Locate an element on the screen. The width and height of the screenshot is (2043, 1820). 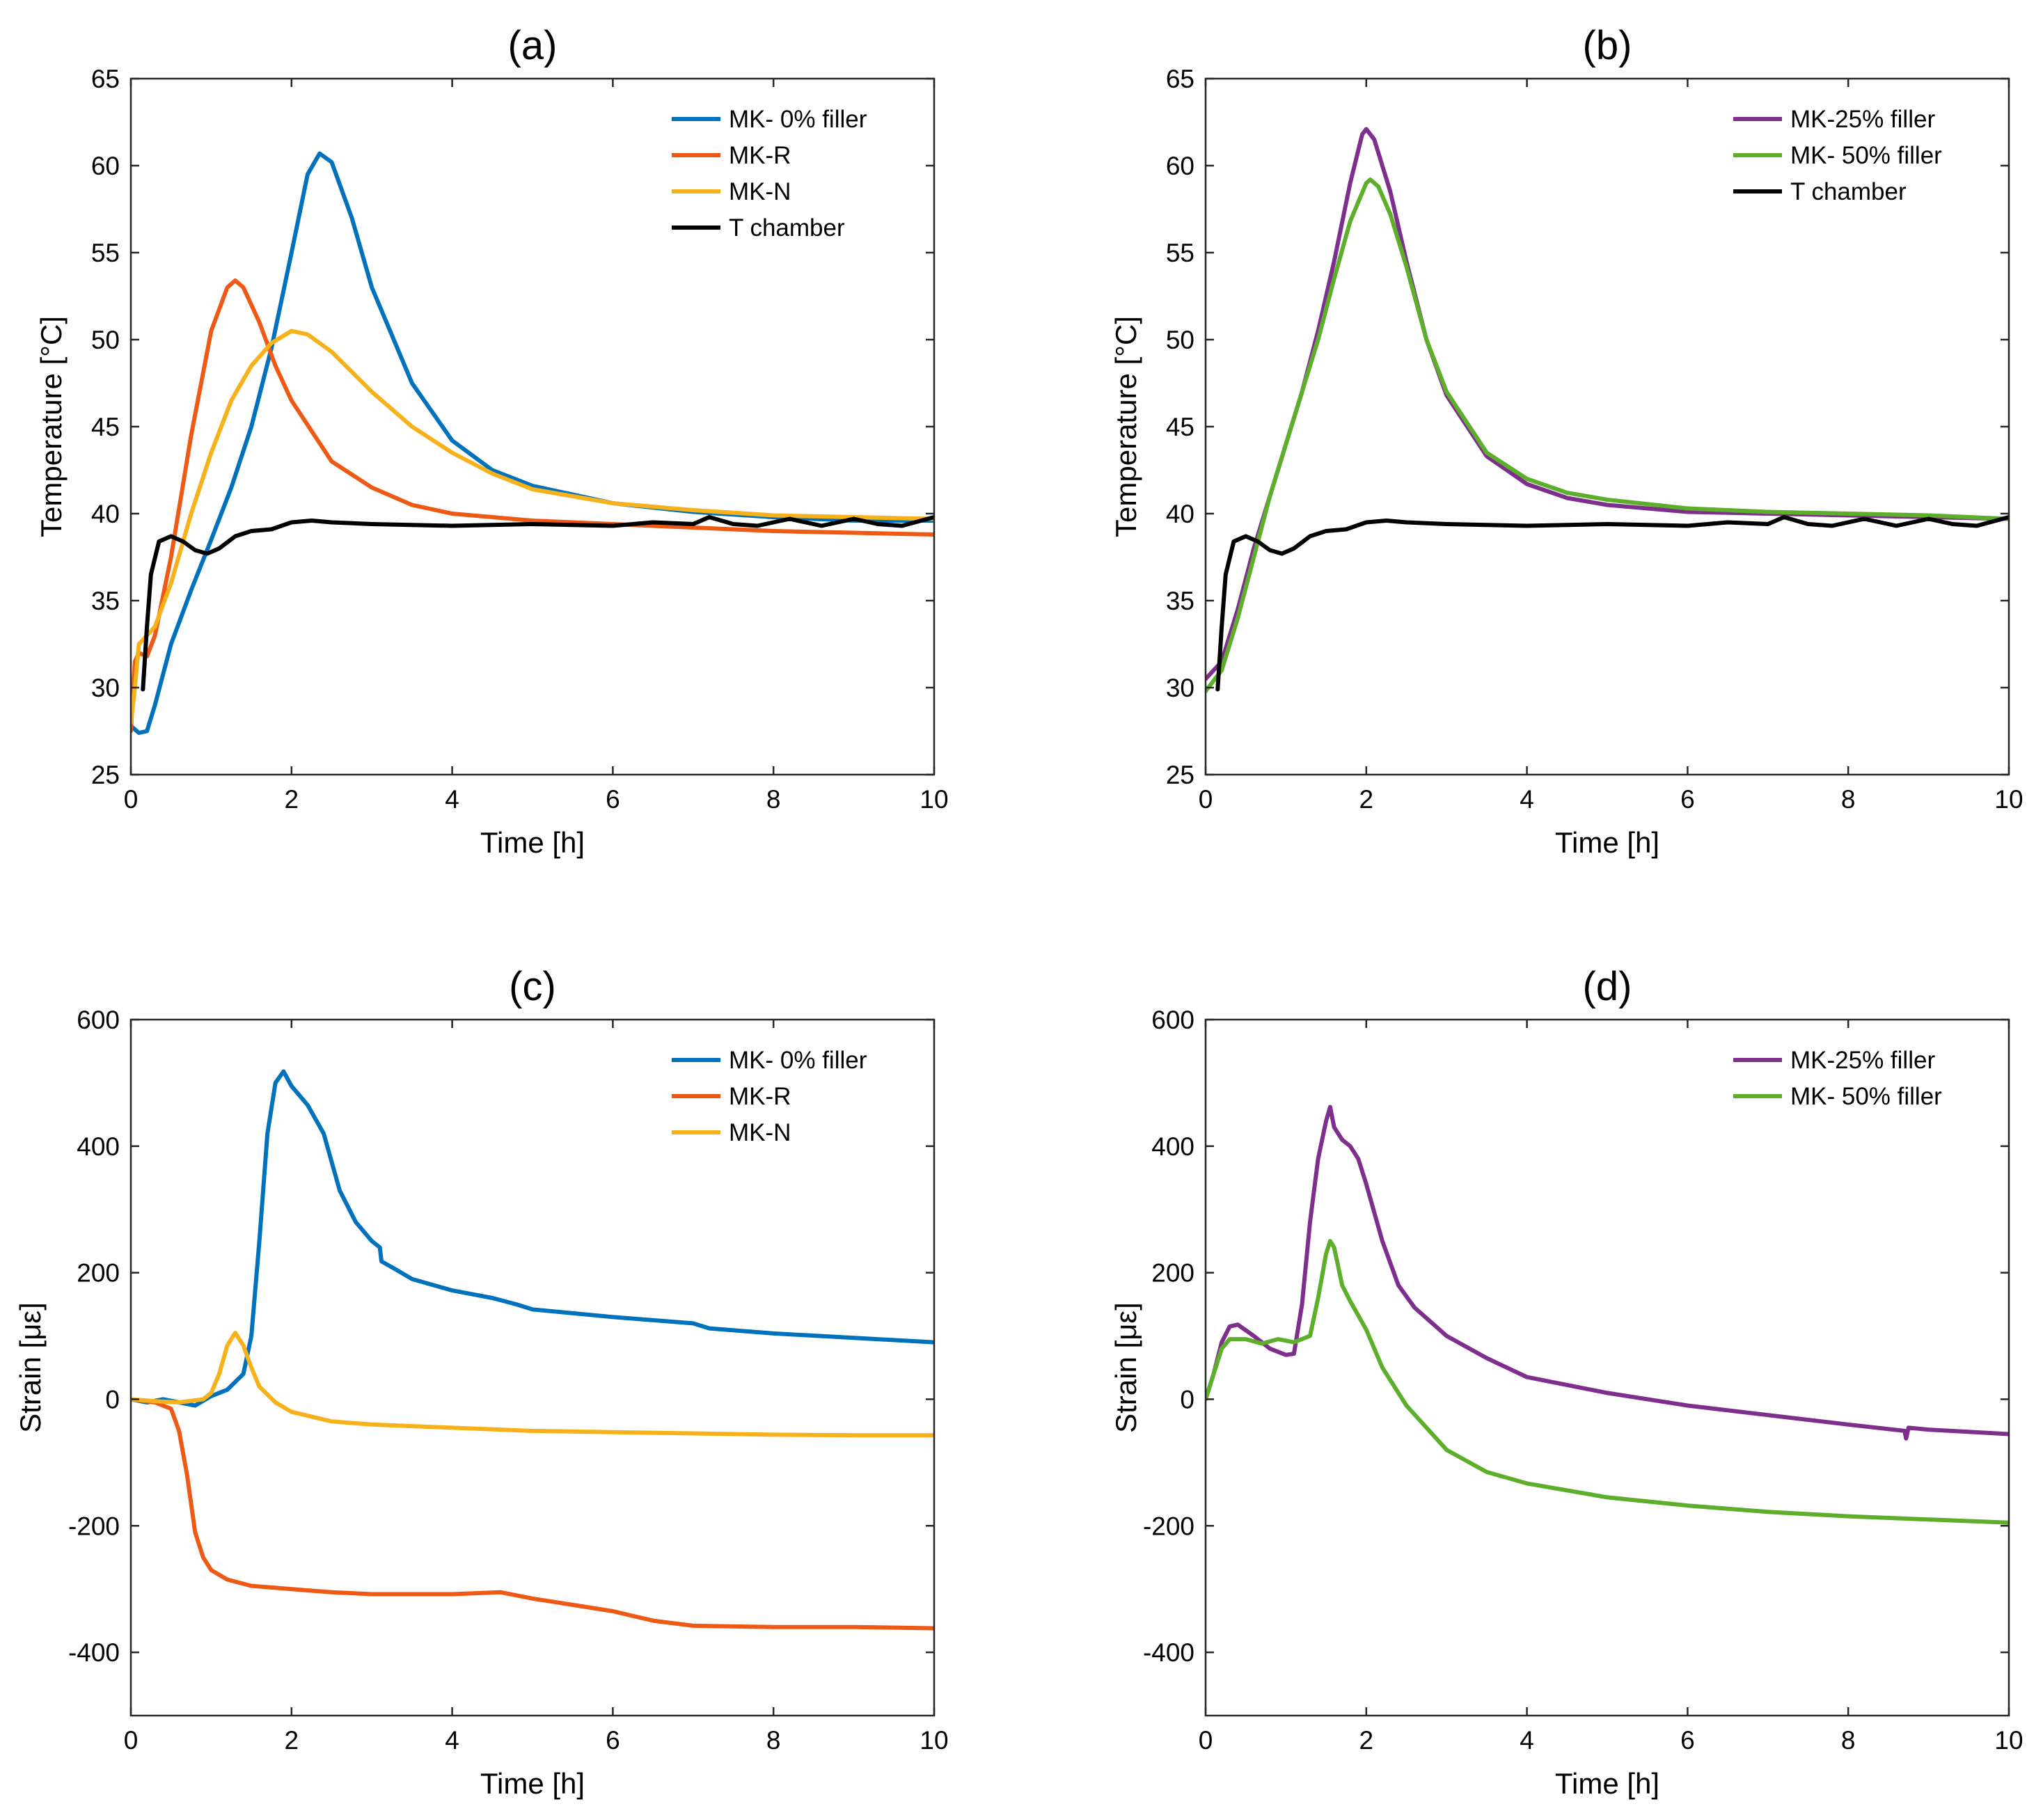
y-tick-label: 40 is located at coordinates (105, 514).